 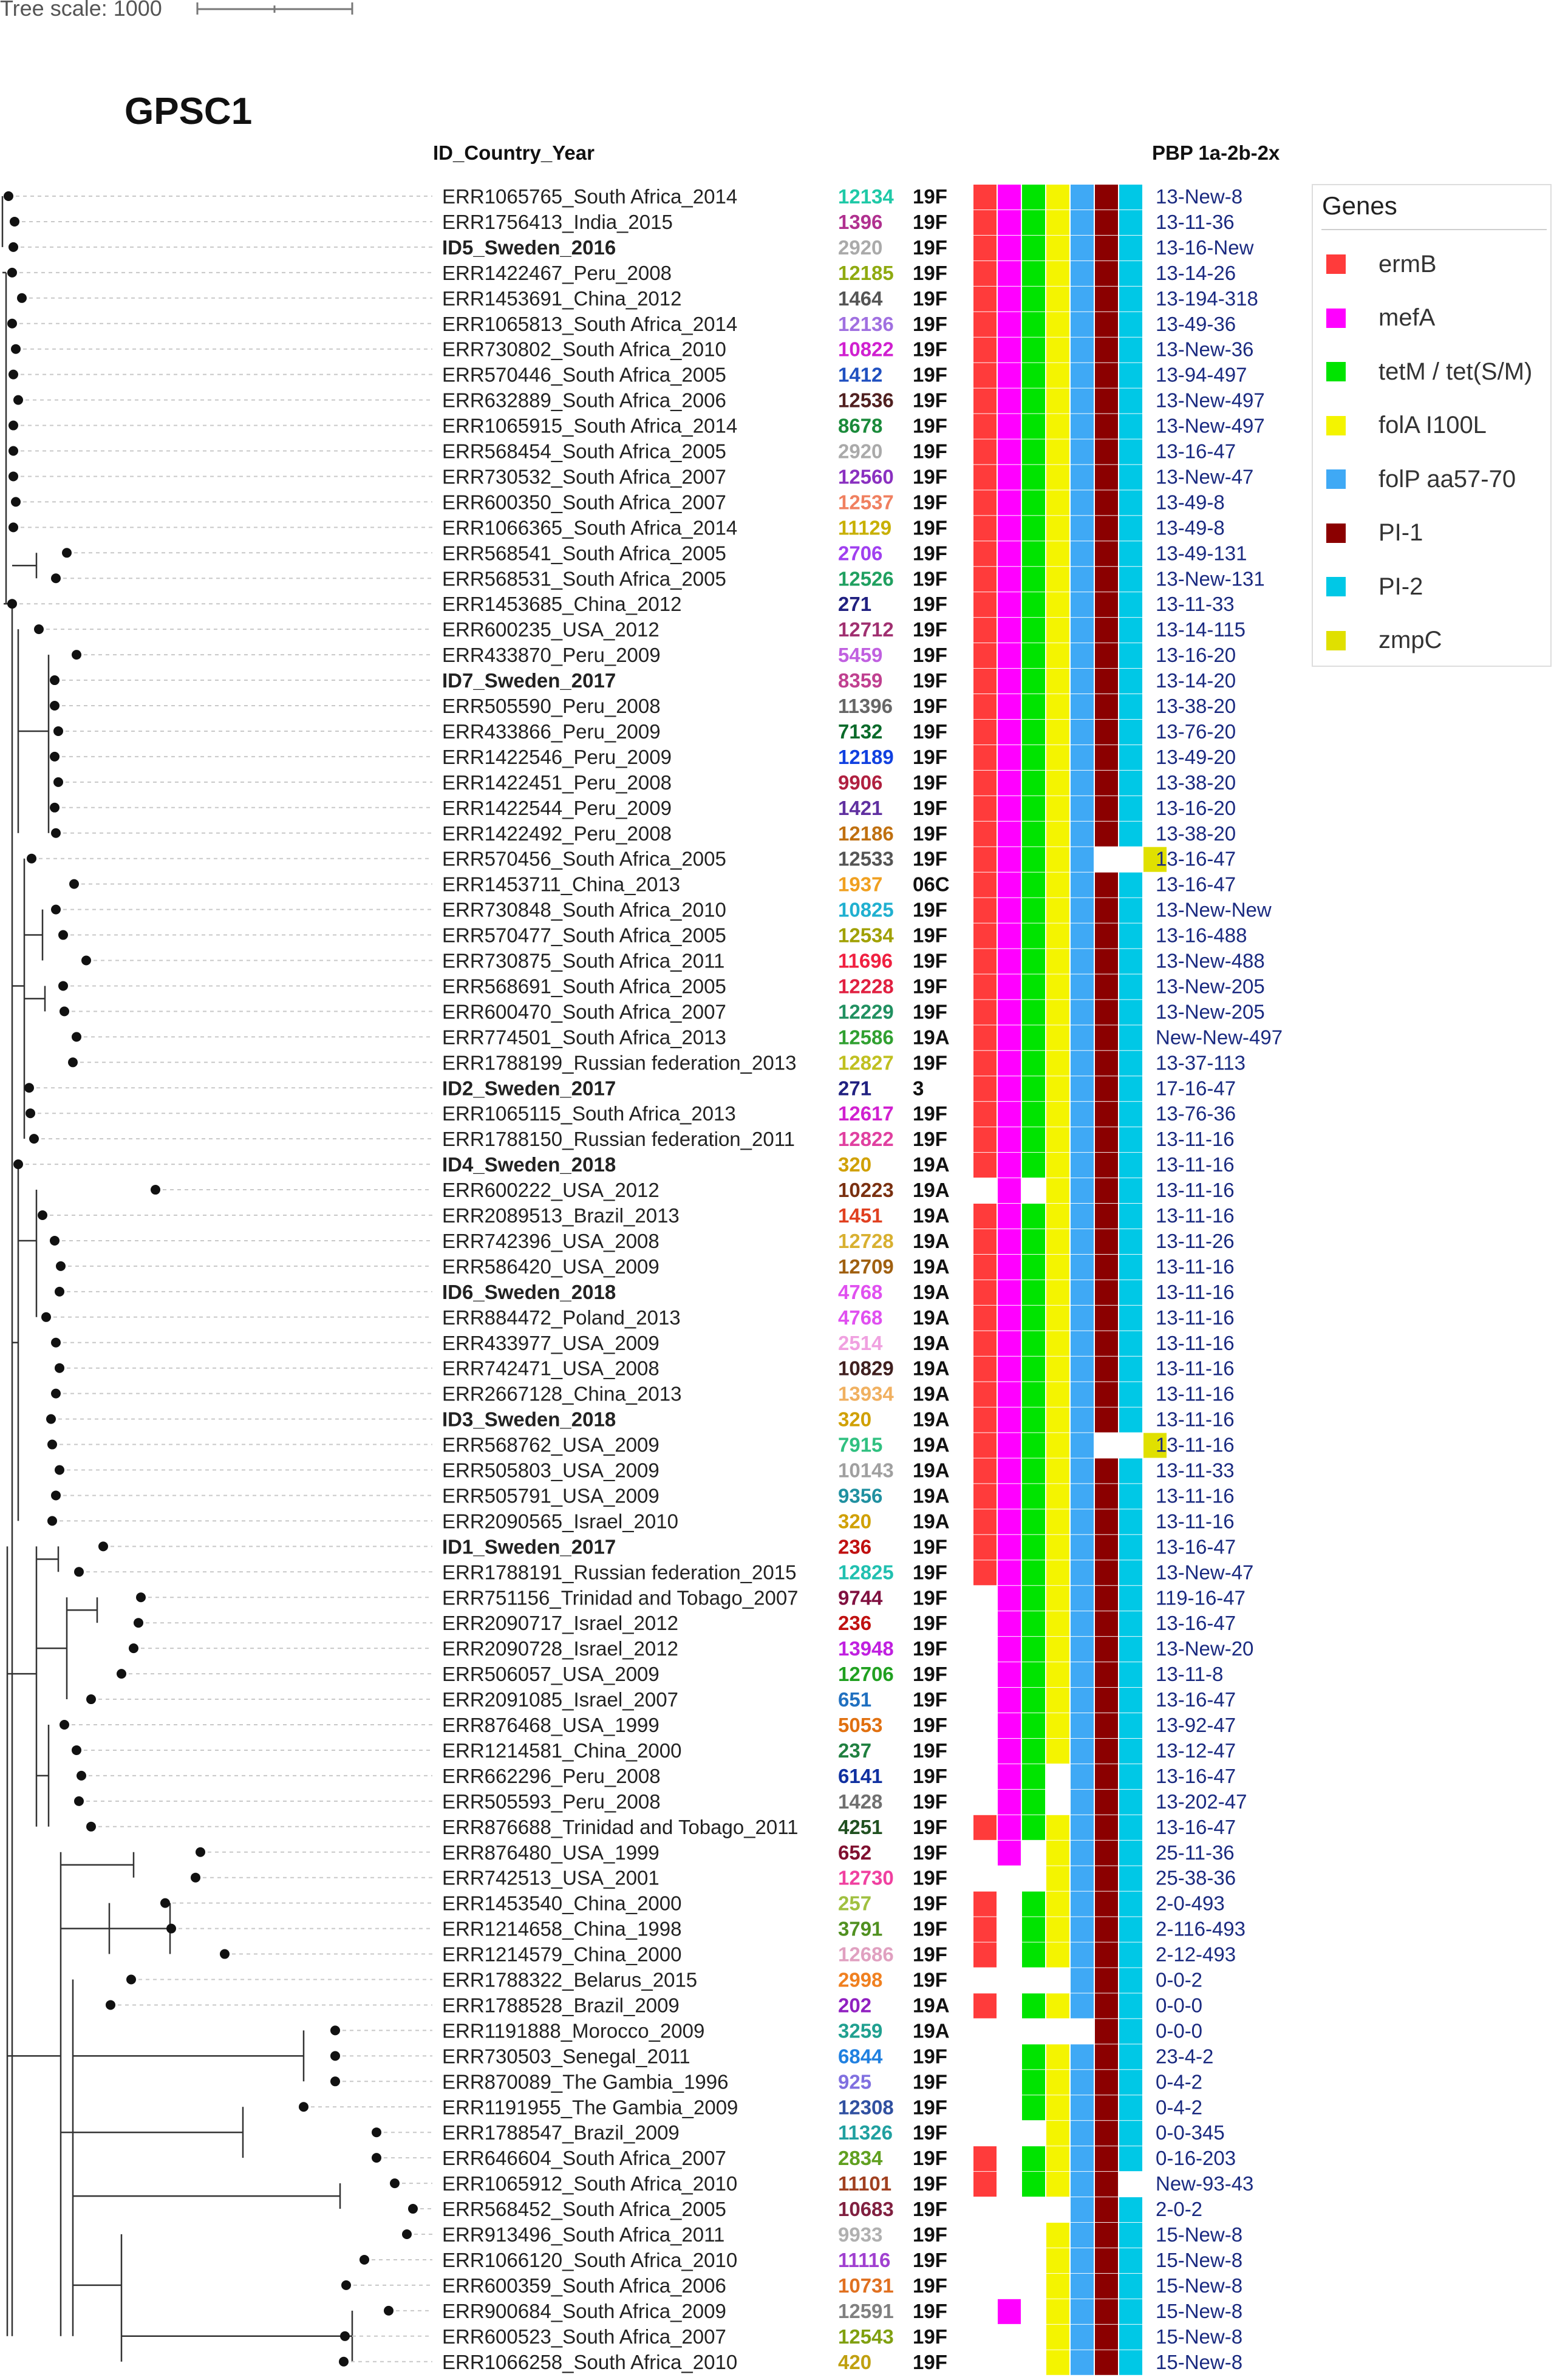 I want to click on sample-id: ERR433870_Peru_2009, so click(x=551, y=655).